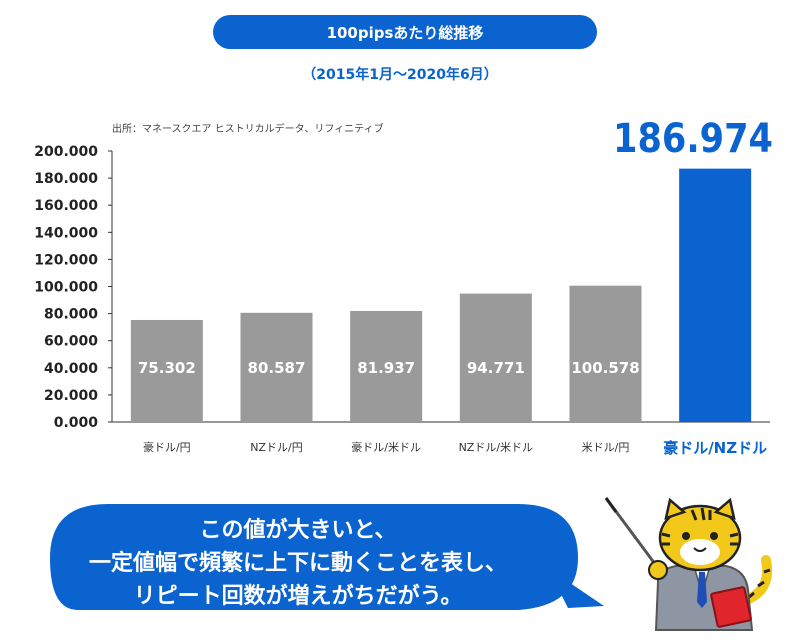 This screenshot has height=640, width=800. I want to click on y-tick-label: 100.000, so click(66, 288).